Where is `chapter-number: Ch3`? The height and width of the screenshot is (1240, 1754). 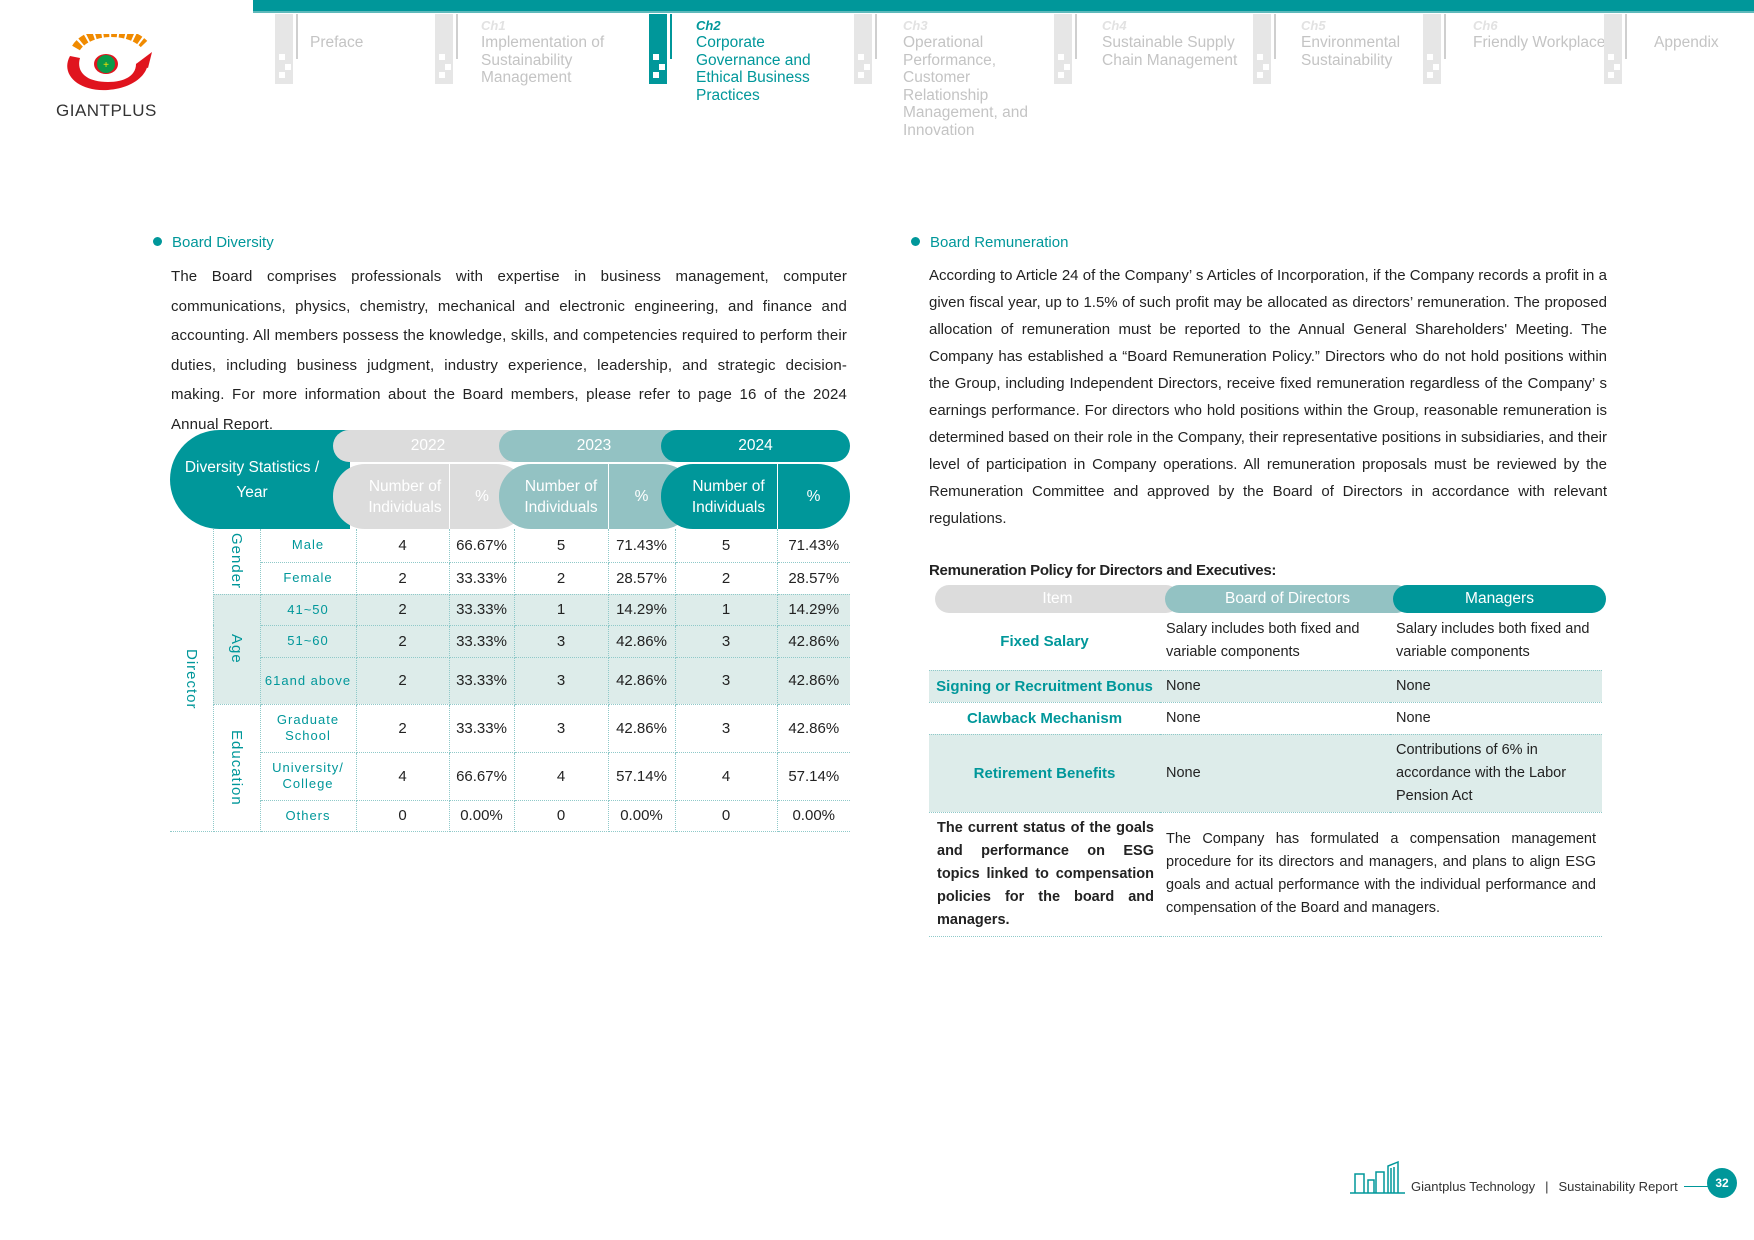
chapter-number: Ch3 is located at coordinates (915, 25).